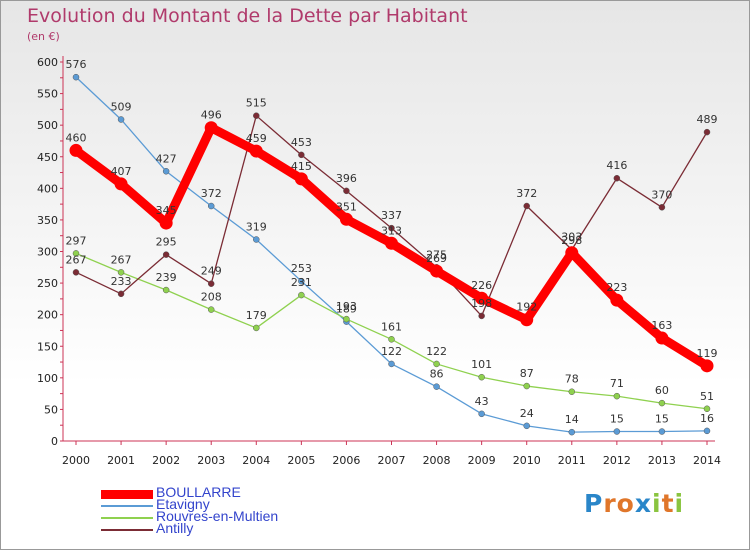  What do you see at coordinates (47, 62) in the screenshot?
I see `y-tick-label: 600` at bounding box center [47, 62].